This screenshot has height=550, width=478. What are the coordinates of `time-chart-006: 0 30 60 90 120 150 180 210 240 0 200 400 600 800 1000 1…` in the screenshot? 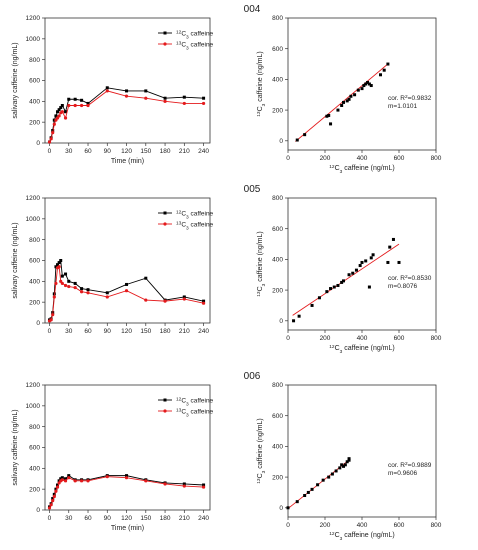 It's located at (113, 457).